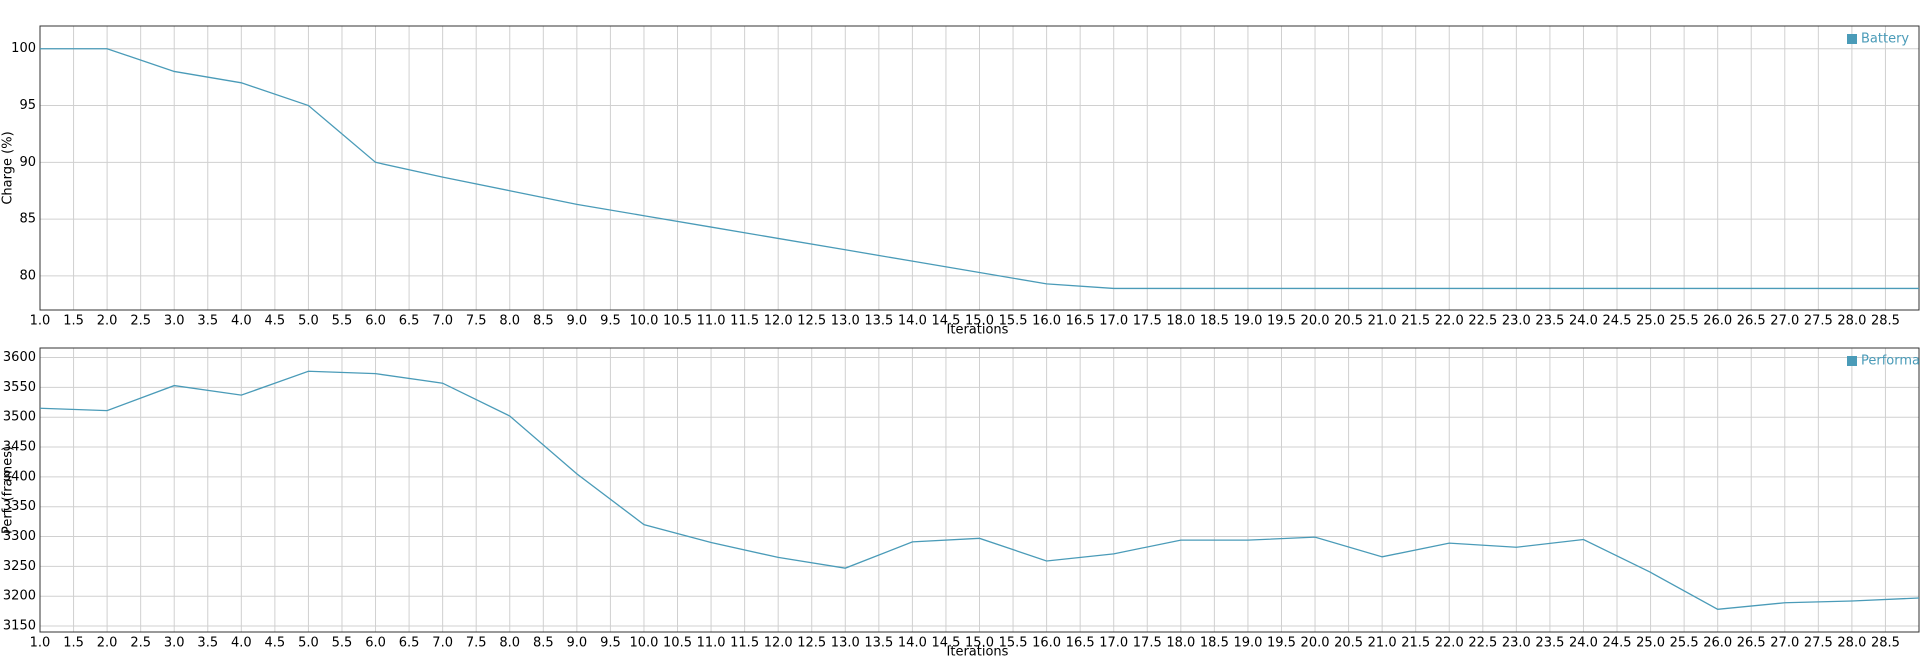  Describe the element at coordinates (1650, 321) in the screenshot. I see `x-tick-label: 25.0` at that location.